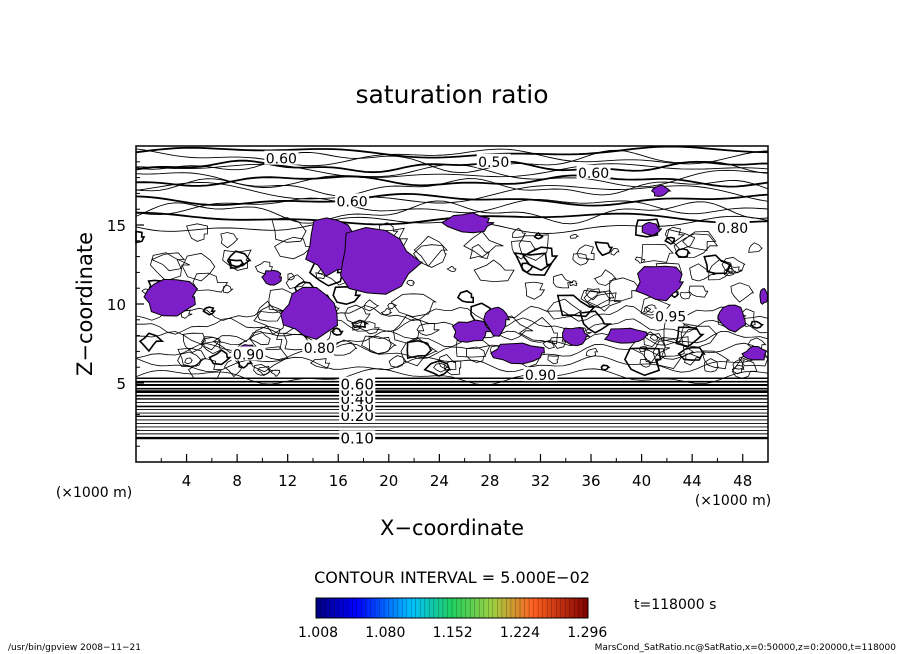 This screenshot has height=654, width=904. Describe the element at coordinates (641, 481) in the screenshot. I see `x-tick-label: 40` at that location.